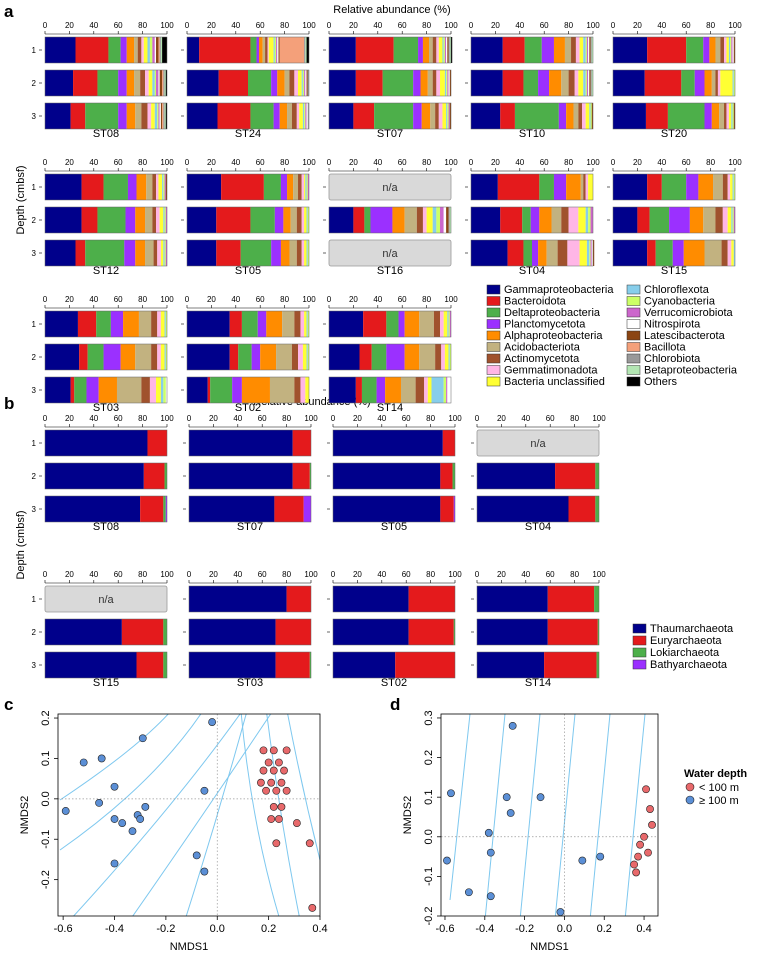  Describe the element at coordinates (429, 836) in the screenshot. I see `y-tick-label: 0.0` at that location.